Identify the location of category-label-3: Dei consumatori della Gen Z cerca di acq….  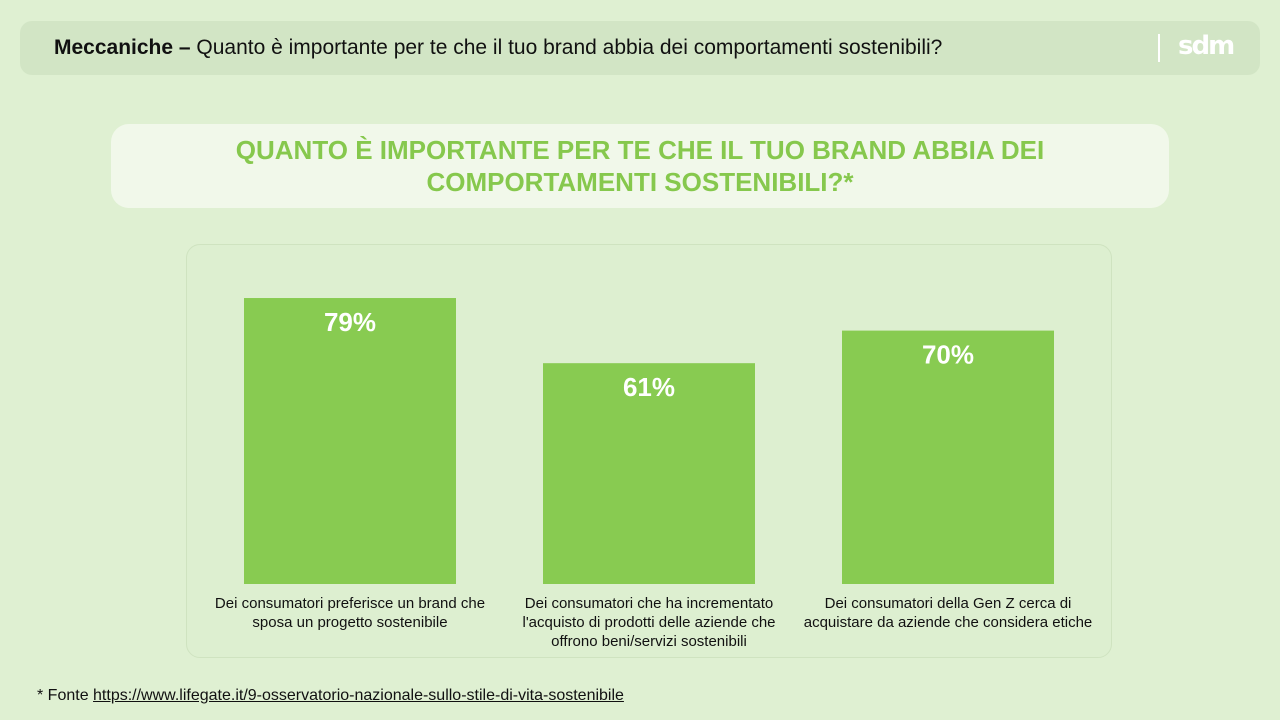
(948, 613).